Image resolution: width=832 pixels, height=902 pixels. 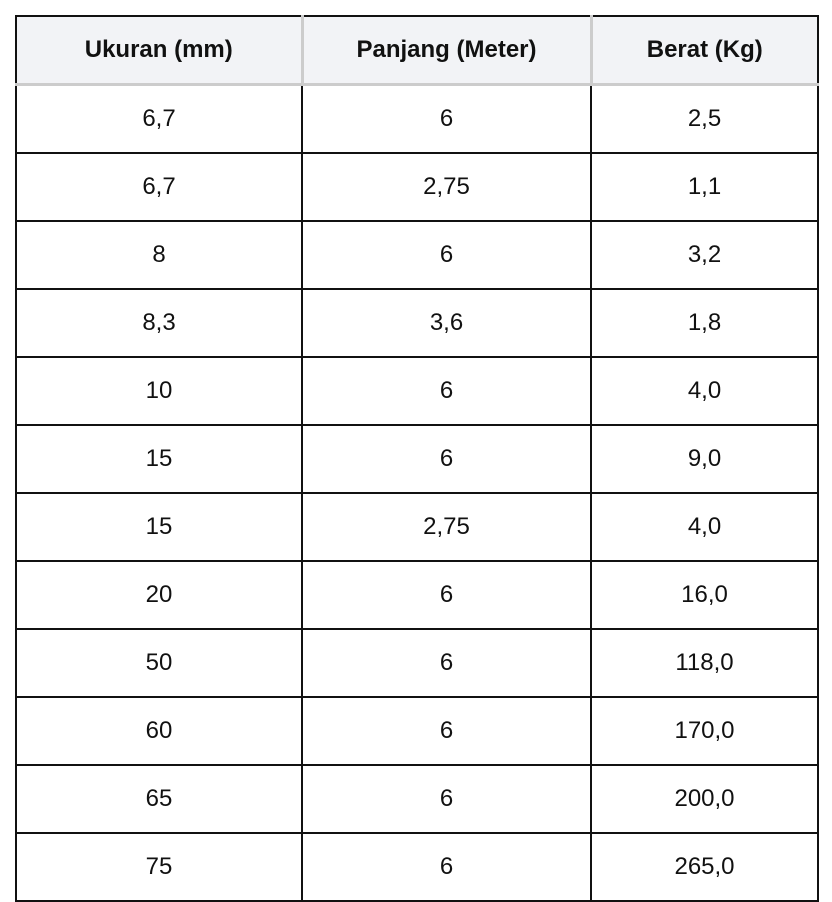 What do you see at coordinates (704, 459) in the screenshot?
I see `cell-weight: 9,0` at bounding box center [704, 459].